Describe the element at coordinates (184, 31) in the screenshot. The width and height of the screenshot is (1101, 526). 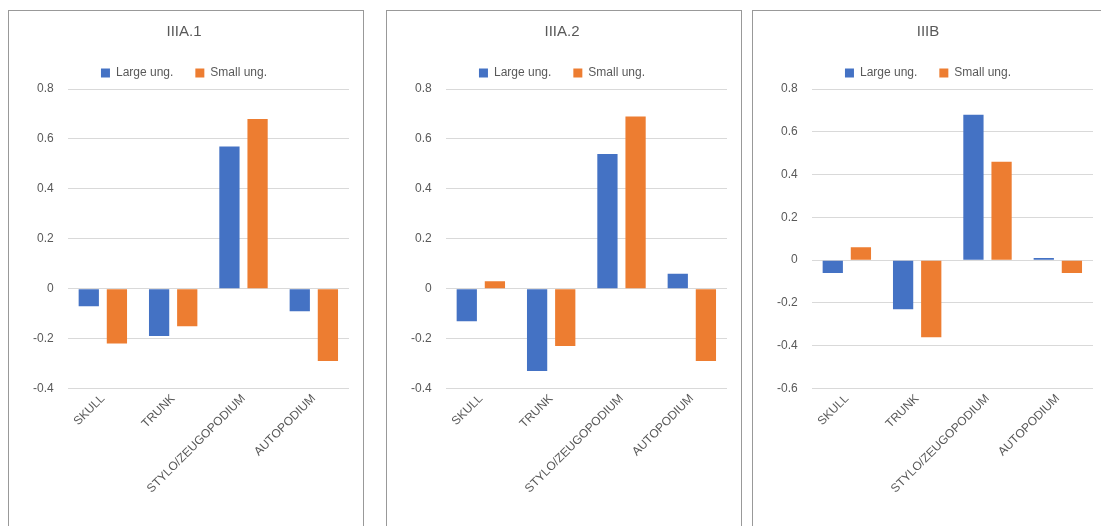
I see `chart-title: IIIA.1` at that location.